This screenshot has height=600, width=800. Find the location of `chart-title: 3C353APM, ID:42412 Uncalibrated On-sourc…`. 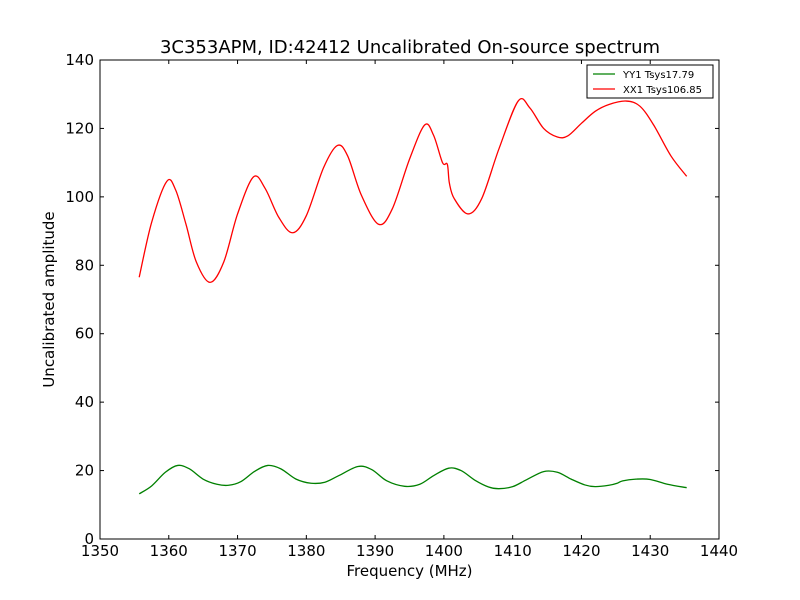

chart-title: 3C353APM, ID:42412 Uncalibrated On-sourc… is located at coordinates (410, 47).